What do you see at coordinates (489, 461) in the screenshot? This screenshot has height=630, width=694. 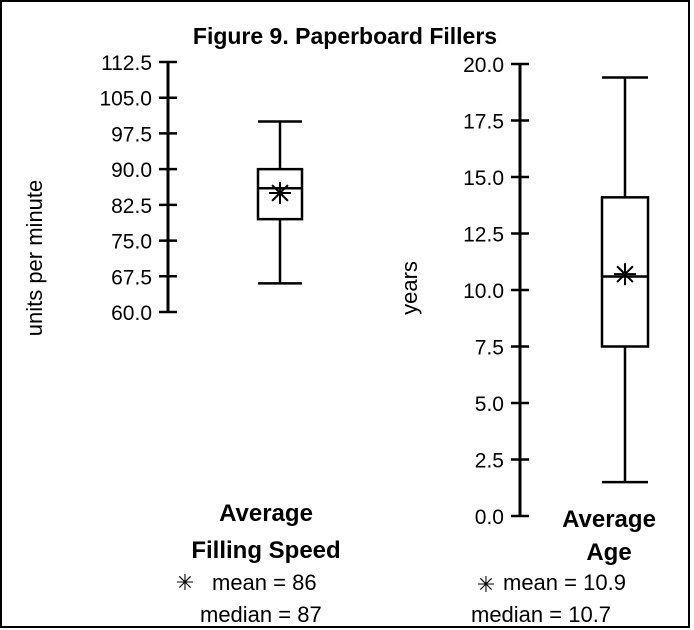 I see `y-tick-label: 2.5` at bounding box center [489, 461].